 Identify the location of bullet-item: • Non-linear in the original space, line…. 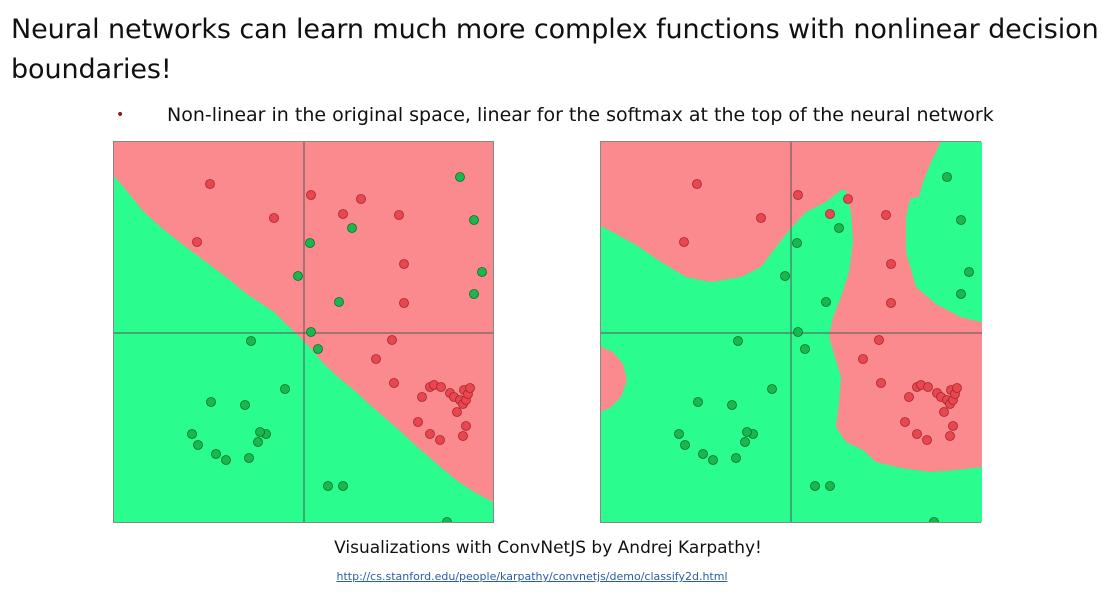
(555, 115).